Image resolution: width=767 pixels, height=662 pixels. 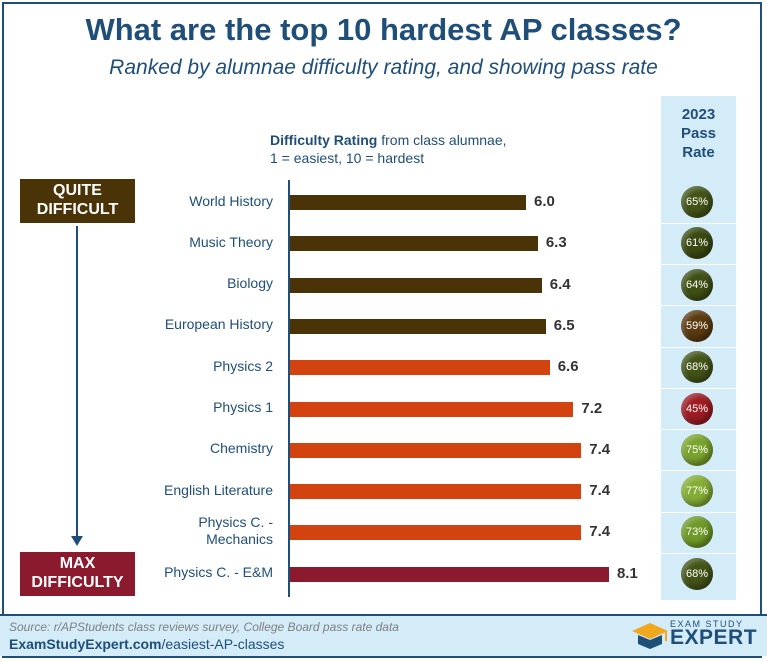 I want to click on category-label-line: Physics 2, so click(x=243, y=365).